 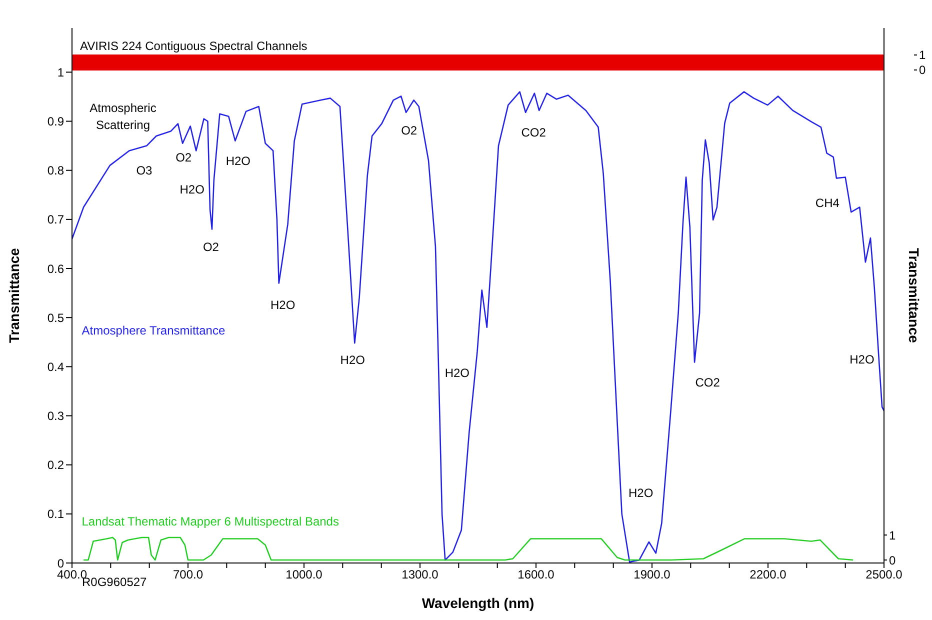 What do you see at coordinates (304, 575) in the screenshot?
I see `x-tick-label: 1000.0` at bounding box center [304, 575].